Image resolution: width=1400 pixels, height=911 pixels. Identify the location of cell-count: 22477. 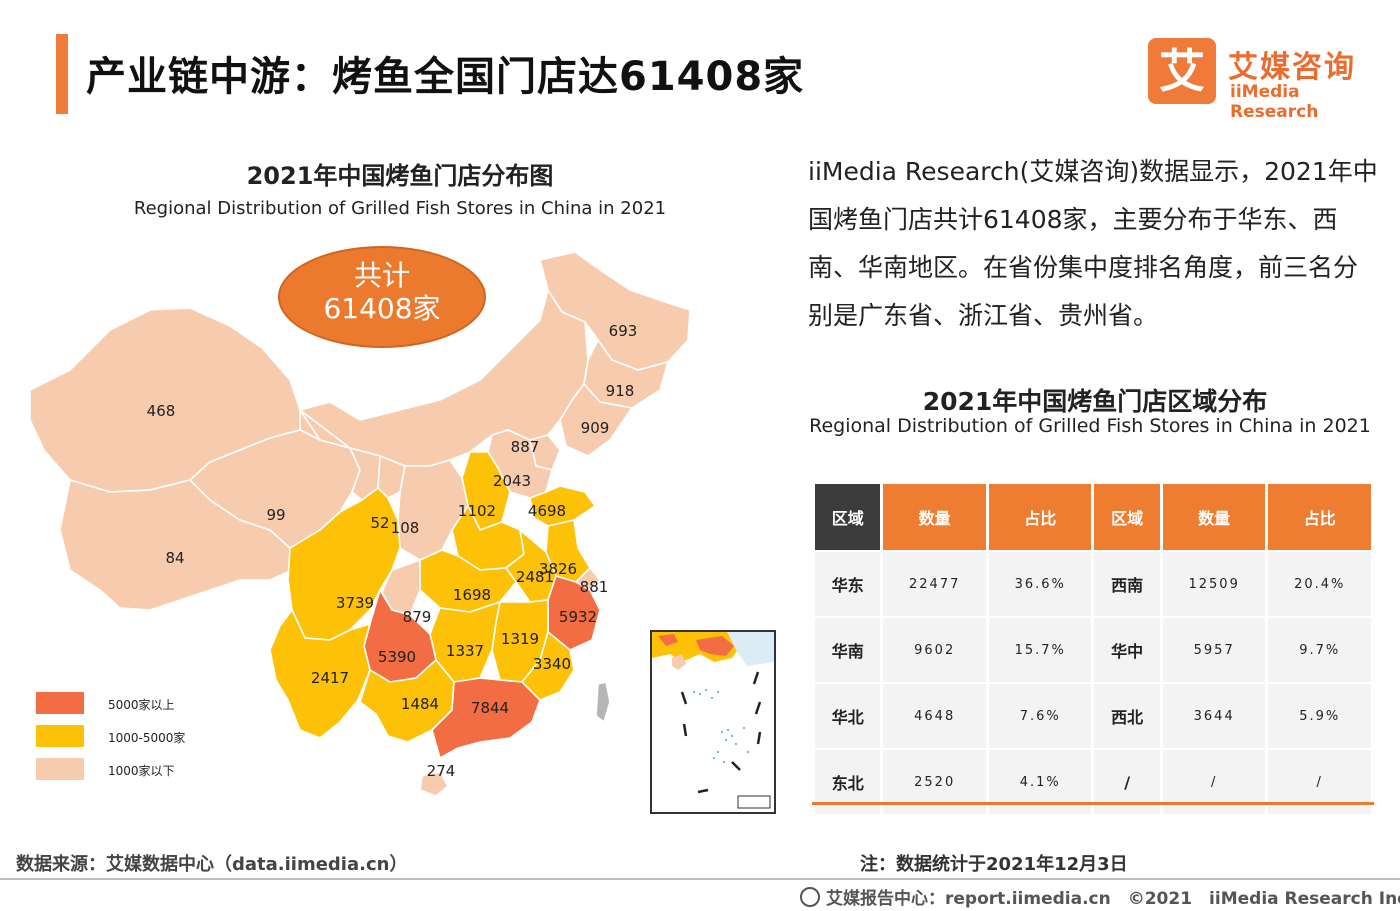
(934, 583).